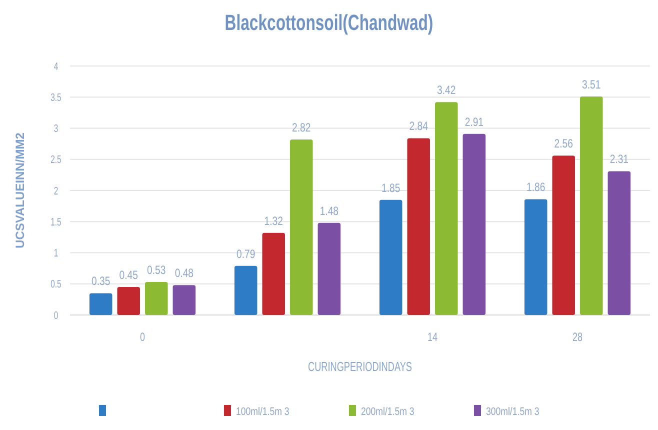 The width and height of the screenshot is (658, 430). I want to click on y-tick-label: 1.5, so click(56, 222).